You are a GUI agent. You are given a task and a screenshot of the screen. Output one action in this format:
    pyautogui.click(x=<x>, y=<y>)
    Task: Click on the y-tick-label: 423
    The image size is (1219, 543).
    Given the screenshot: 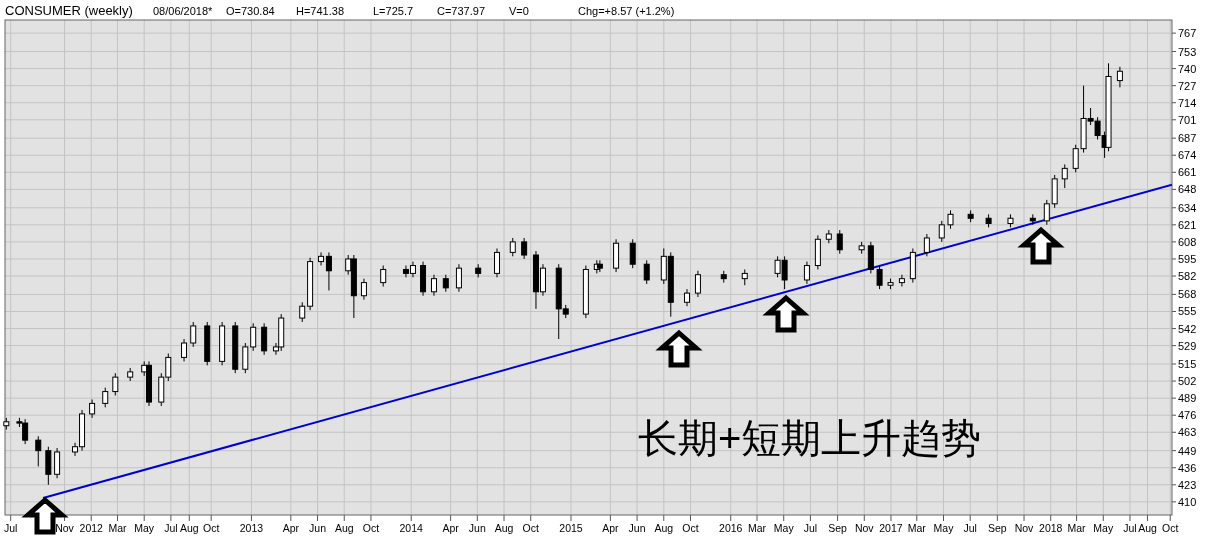 What is the action you would take?
    pyautogui.click(x=1187, y=484)
    